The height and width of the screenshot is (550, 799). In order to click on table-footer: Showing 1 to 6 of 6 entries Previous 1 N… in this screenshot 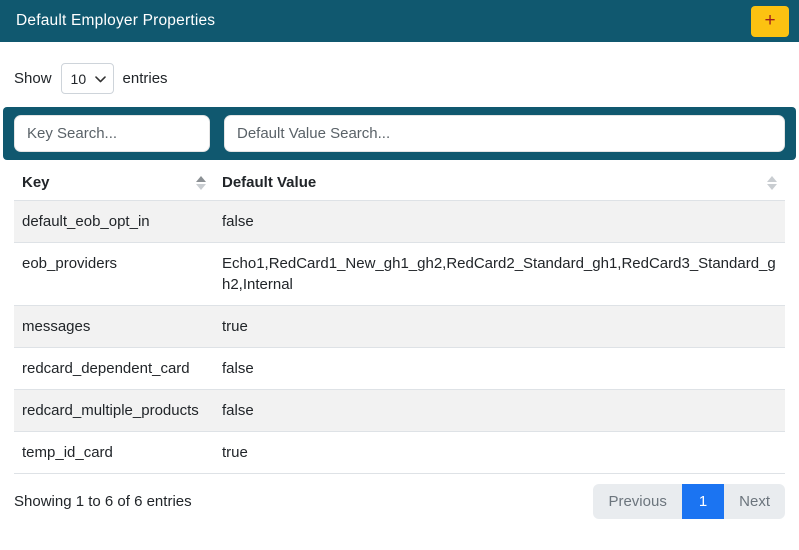, I will do `click(399, 496)`.